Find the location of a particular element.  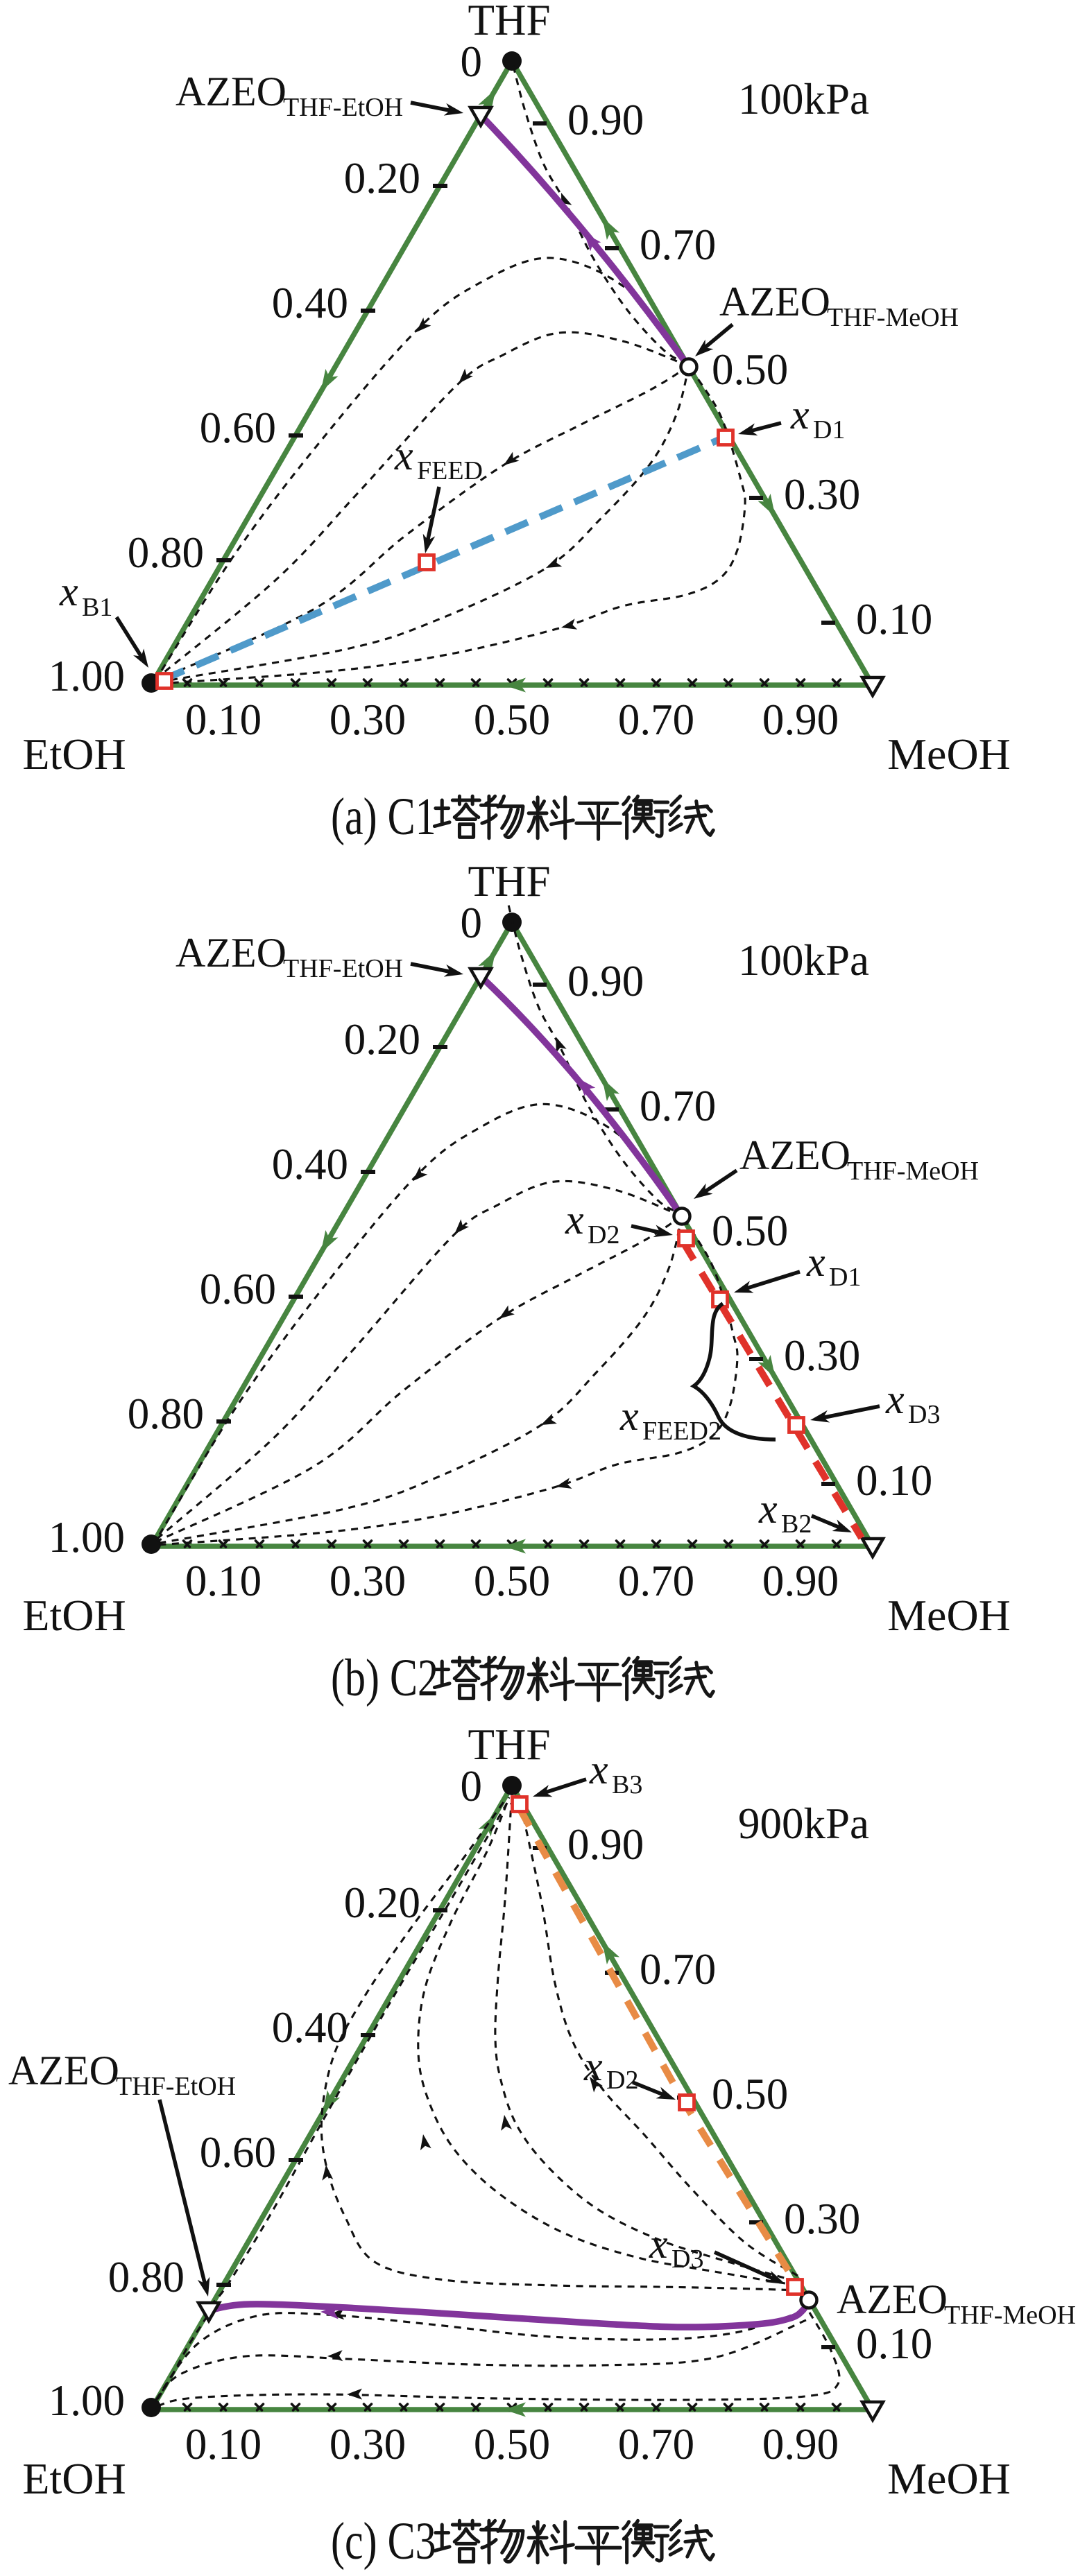

svg-text: B3 is located at coordinates (627, 1784).